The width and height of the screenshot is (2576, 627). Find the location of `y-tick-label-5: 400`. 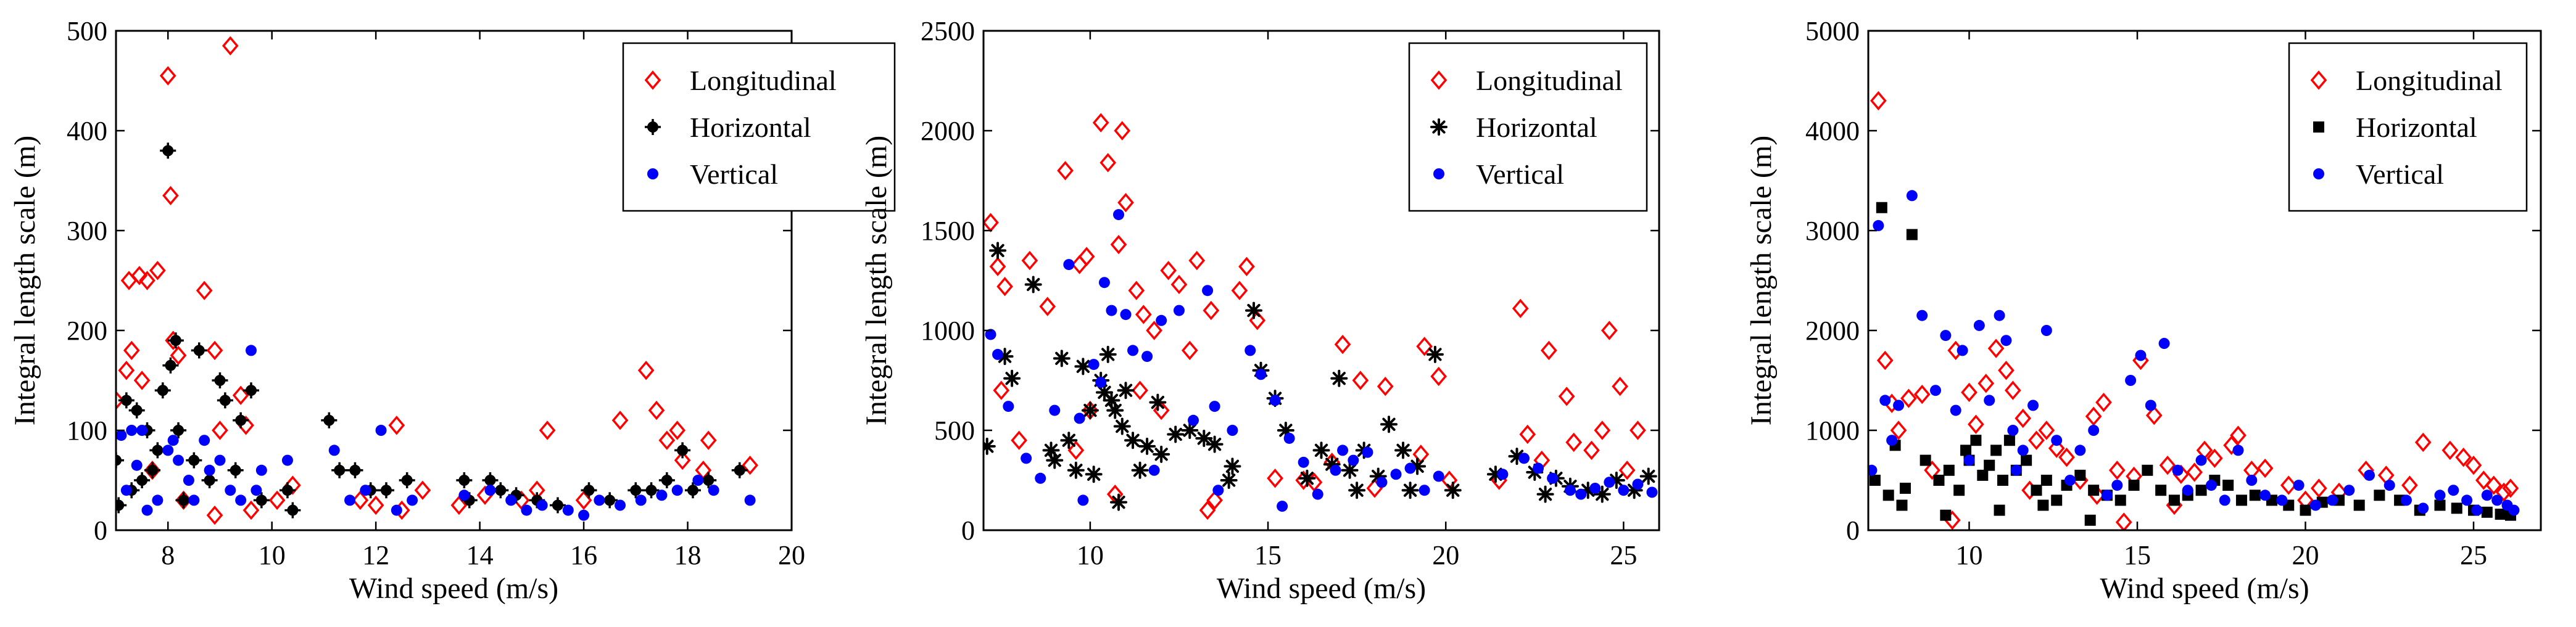

y-tick-label-5: 400 is located at coordinates (87, 131).